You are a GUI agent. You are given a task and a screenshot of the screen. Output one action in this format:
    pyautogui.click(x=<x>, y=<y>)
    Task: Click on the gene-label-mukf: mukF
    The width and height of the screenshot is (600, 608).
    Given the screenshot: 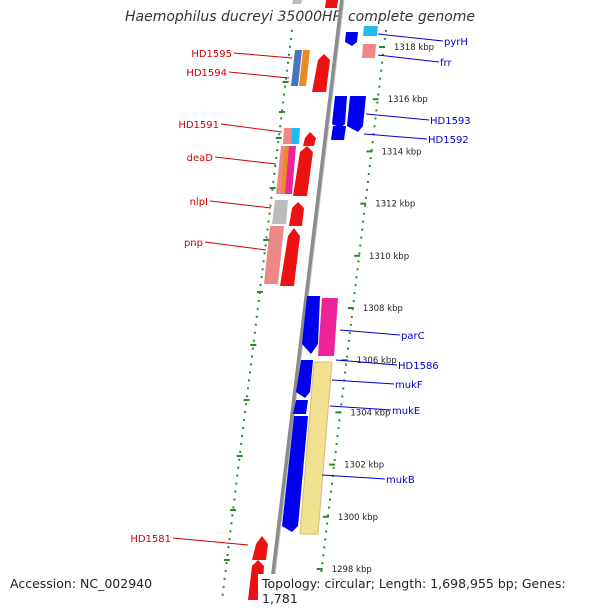 What is the action you would take?
    pyautogui.click(x=409, y=385)
    